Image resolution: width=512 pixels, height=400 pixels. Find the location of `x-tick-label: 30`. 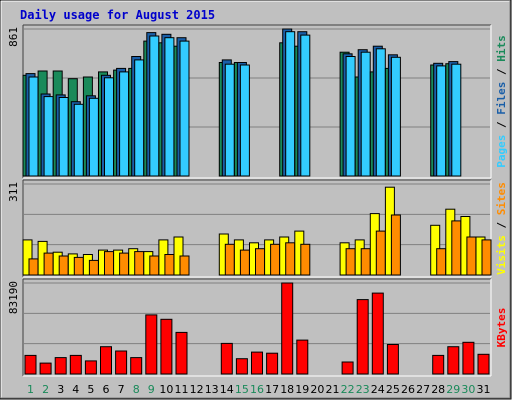

x-tick-label: 30 is located at coordinates (468, 389).